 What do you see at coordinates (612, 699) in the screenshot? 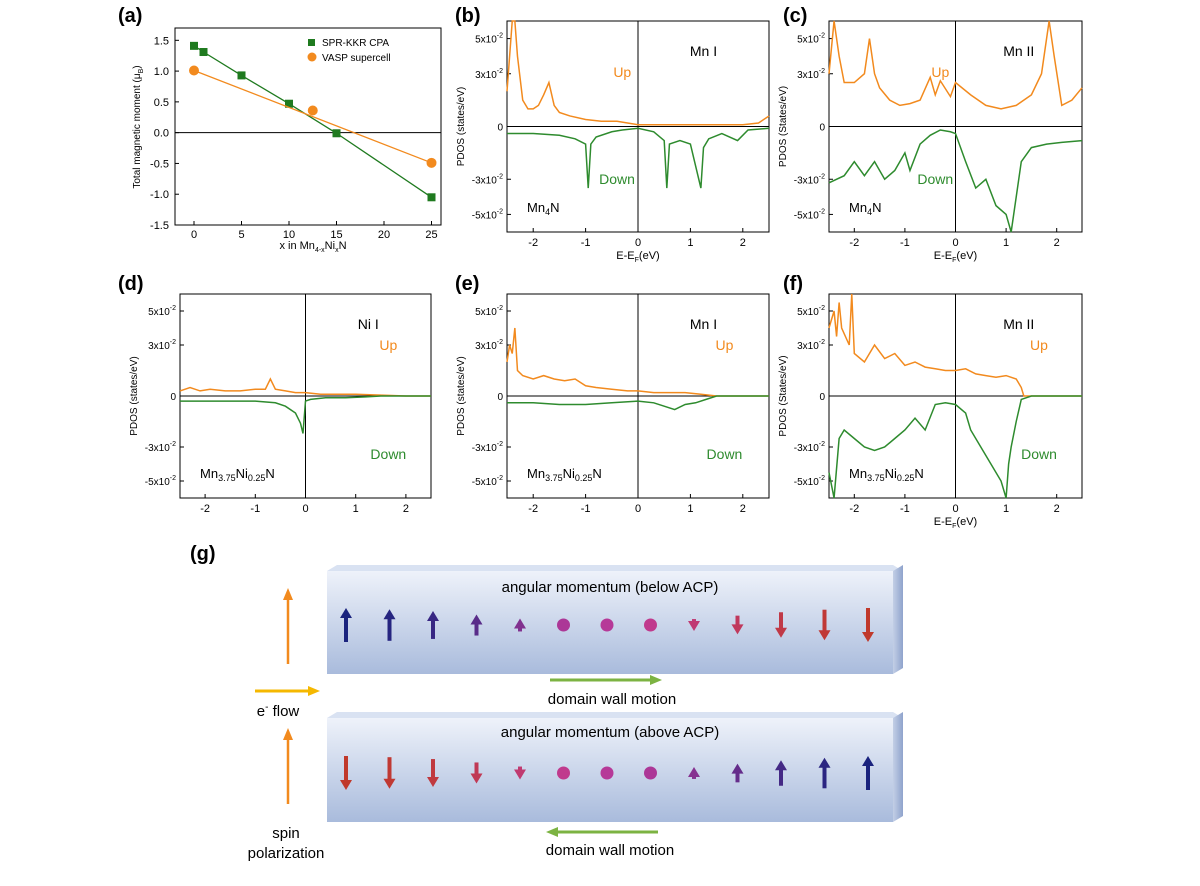
I see `dw-motion-label-top: domain wall motion` at bounding box center [612, 699].